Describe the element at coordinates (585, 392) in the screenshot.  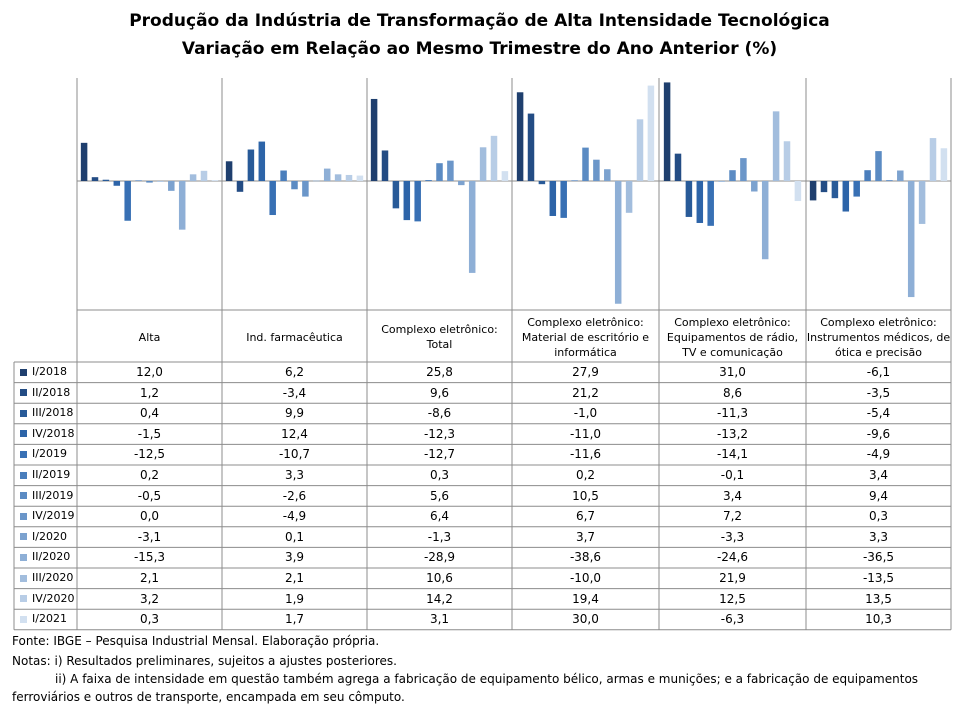
I see `data-cell: 21,2` at that location.